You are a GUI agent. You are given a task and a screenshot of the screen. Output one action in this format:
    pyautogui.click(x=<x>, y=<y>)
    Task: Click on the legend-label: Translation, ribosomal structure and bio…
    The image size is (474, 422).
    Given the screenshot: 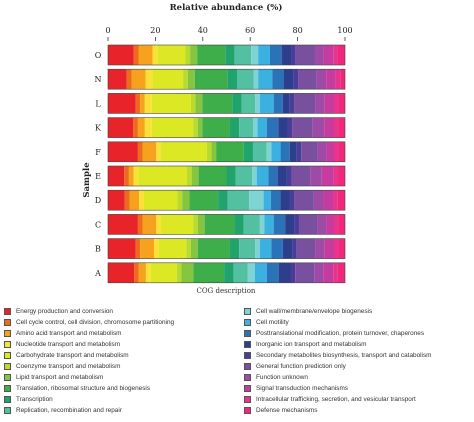 What is the action you would take?
    pyautogui.click(x=83, y=388)
    